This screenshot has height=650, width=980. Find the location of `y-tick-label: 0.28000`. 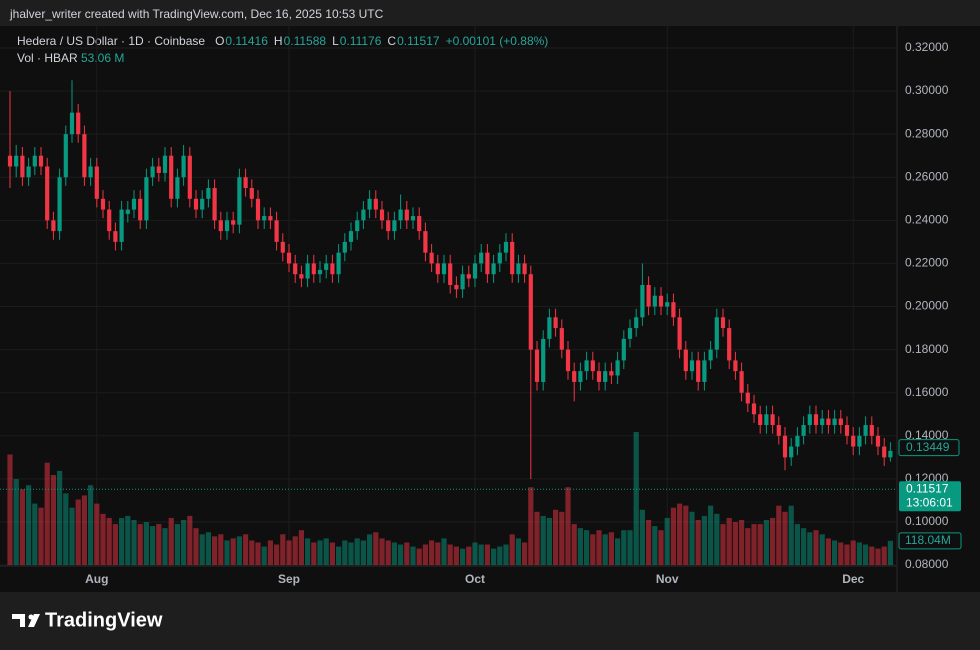

y-tick-label: 0.28000 is located at coordinates (927, 133).